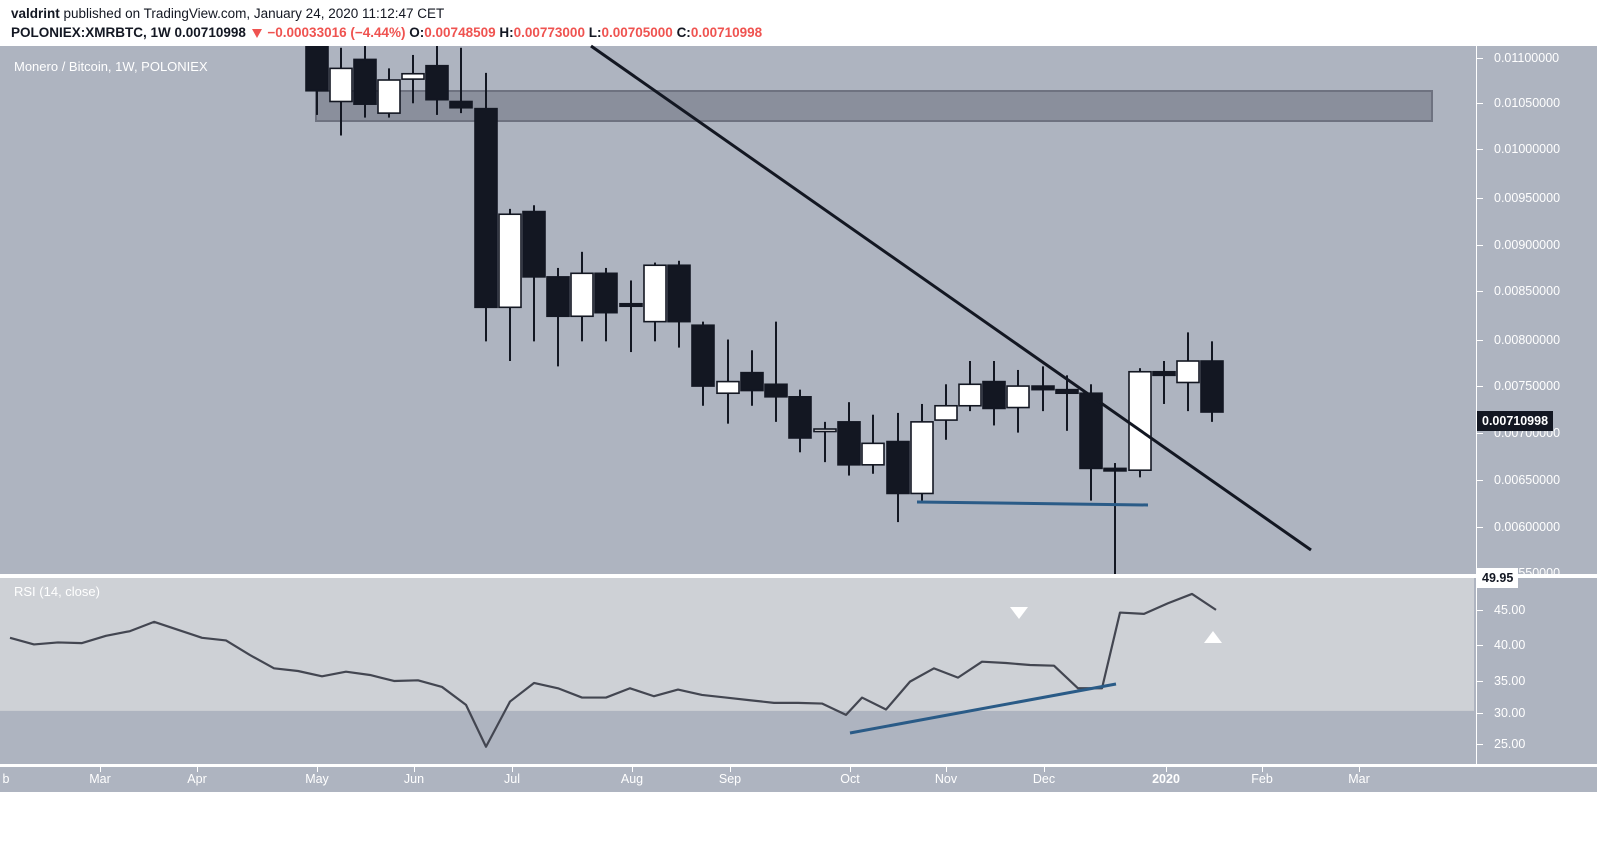 This screenshot has width=1597, height=844. What do you see at coordinates (35, 13) in the screenshot?
I see `author-name: valdrint` at bounding box center [35, 13].